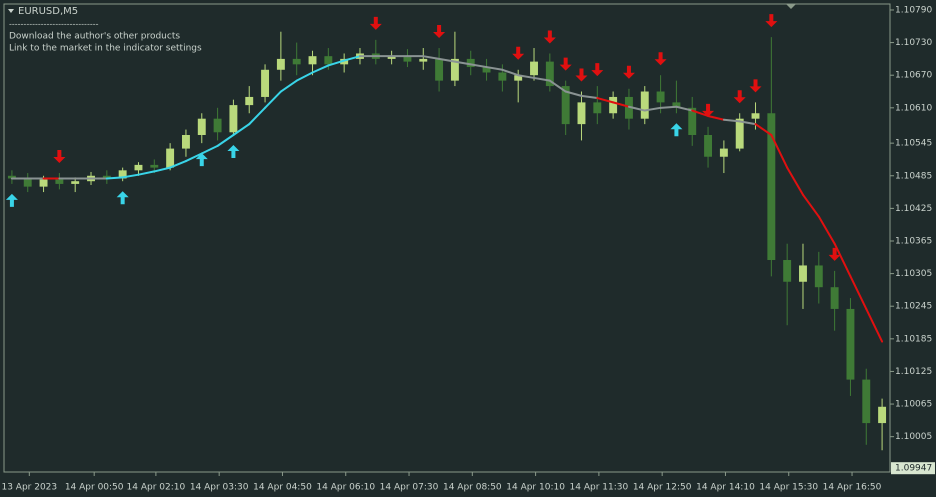  I want to click on current-price-box, so click(913, 468).